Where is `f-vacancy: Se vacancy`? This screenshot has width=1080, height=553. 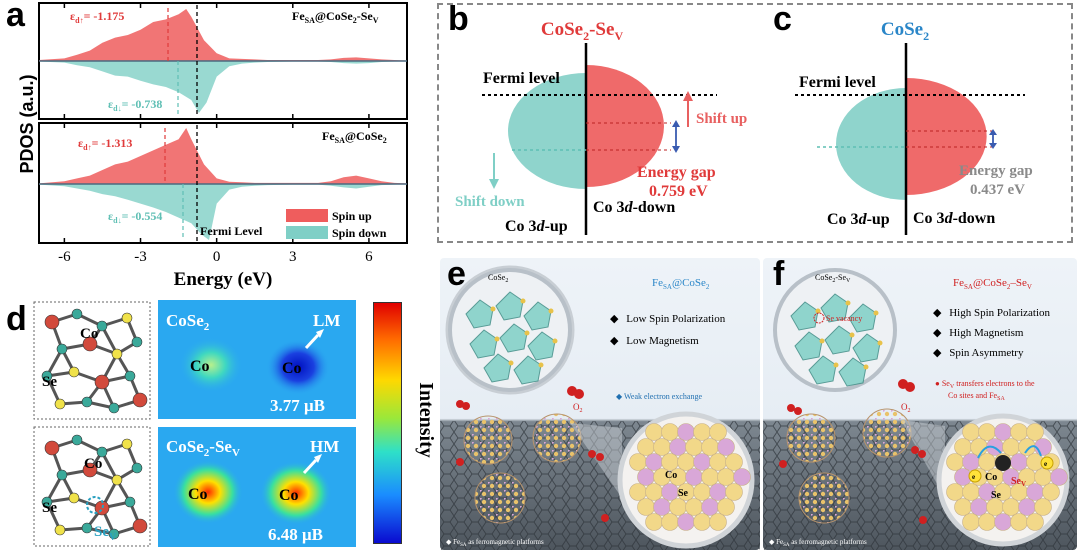 f-vacancy: Se vacancy is located at coordinates (844, 318).